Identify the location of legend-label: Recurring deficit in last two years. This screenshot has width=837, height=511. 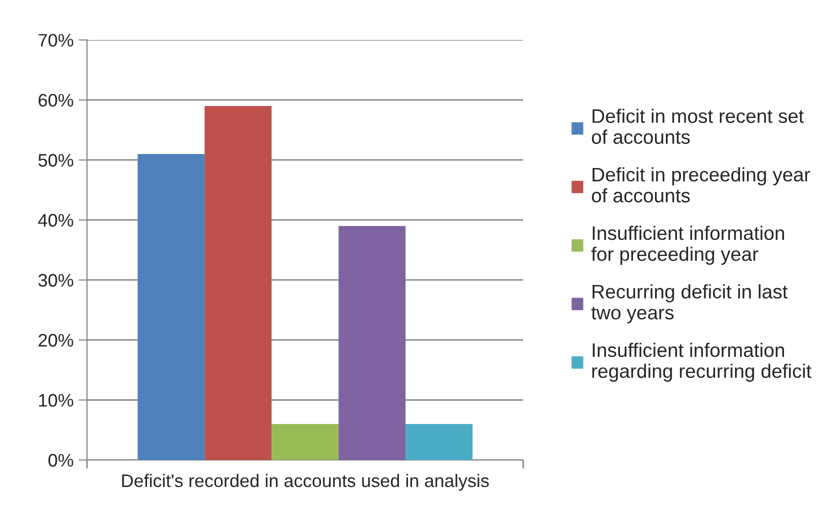
(689, 304).